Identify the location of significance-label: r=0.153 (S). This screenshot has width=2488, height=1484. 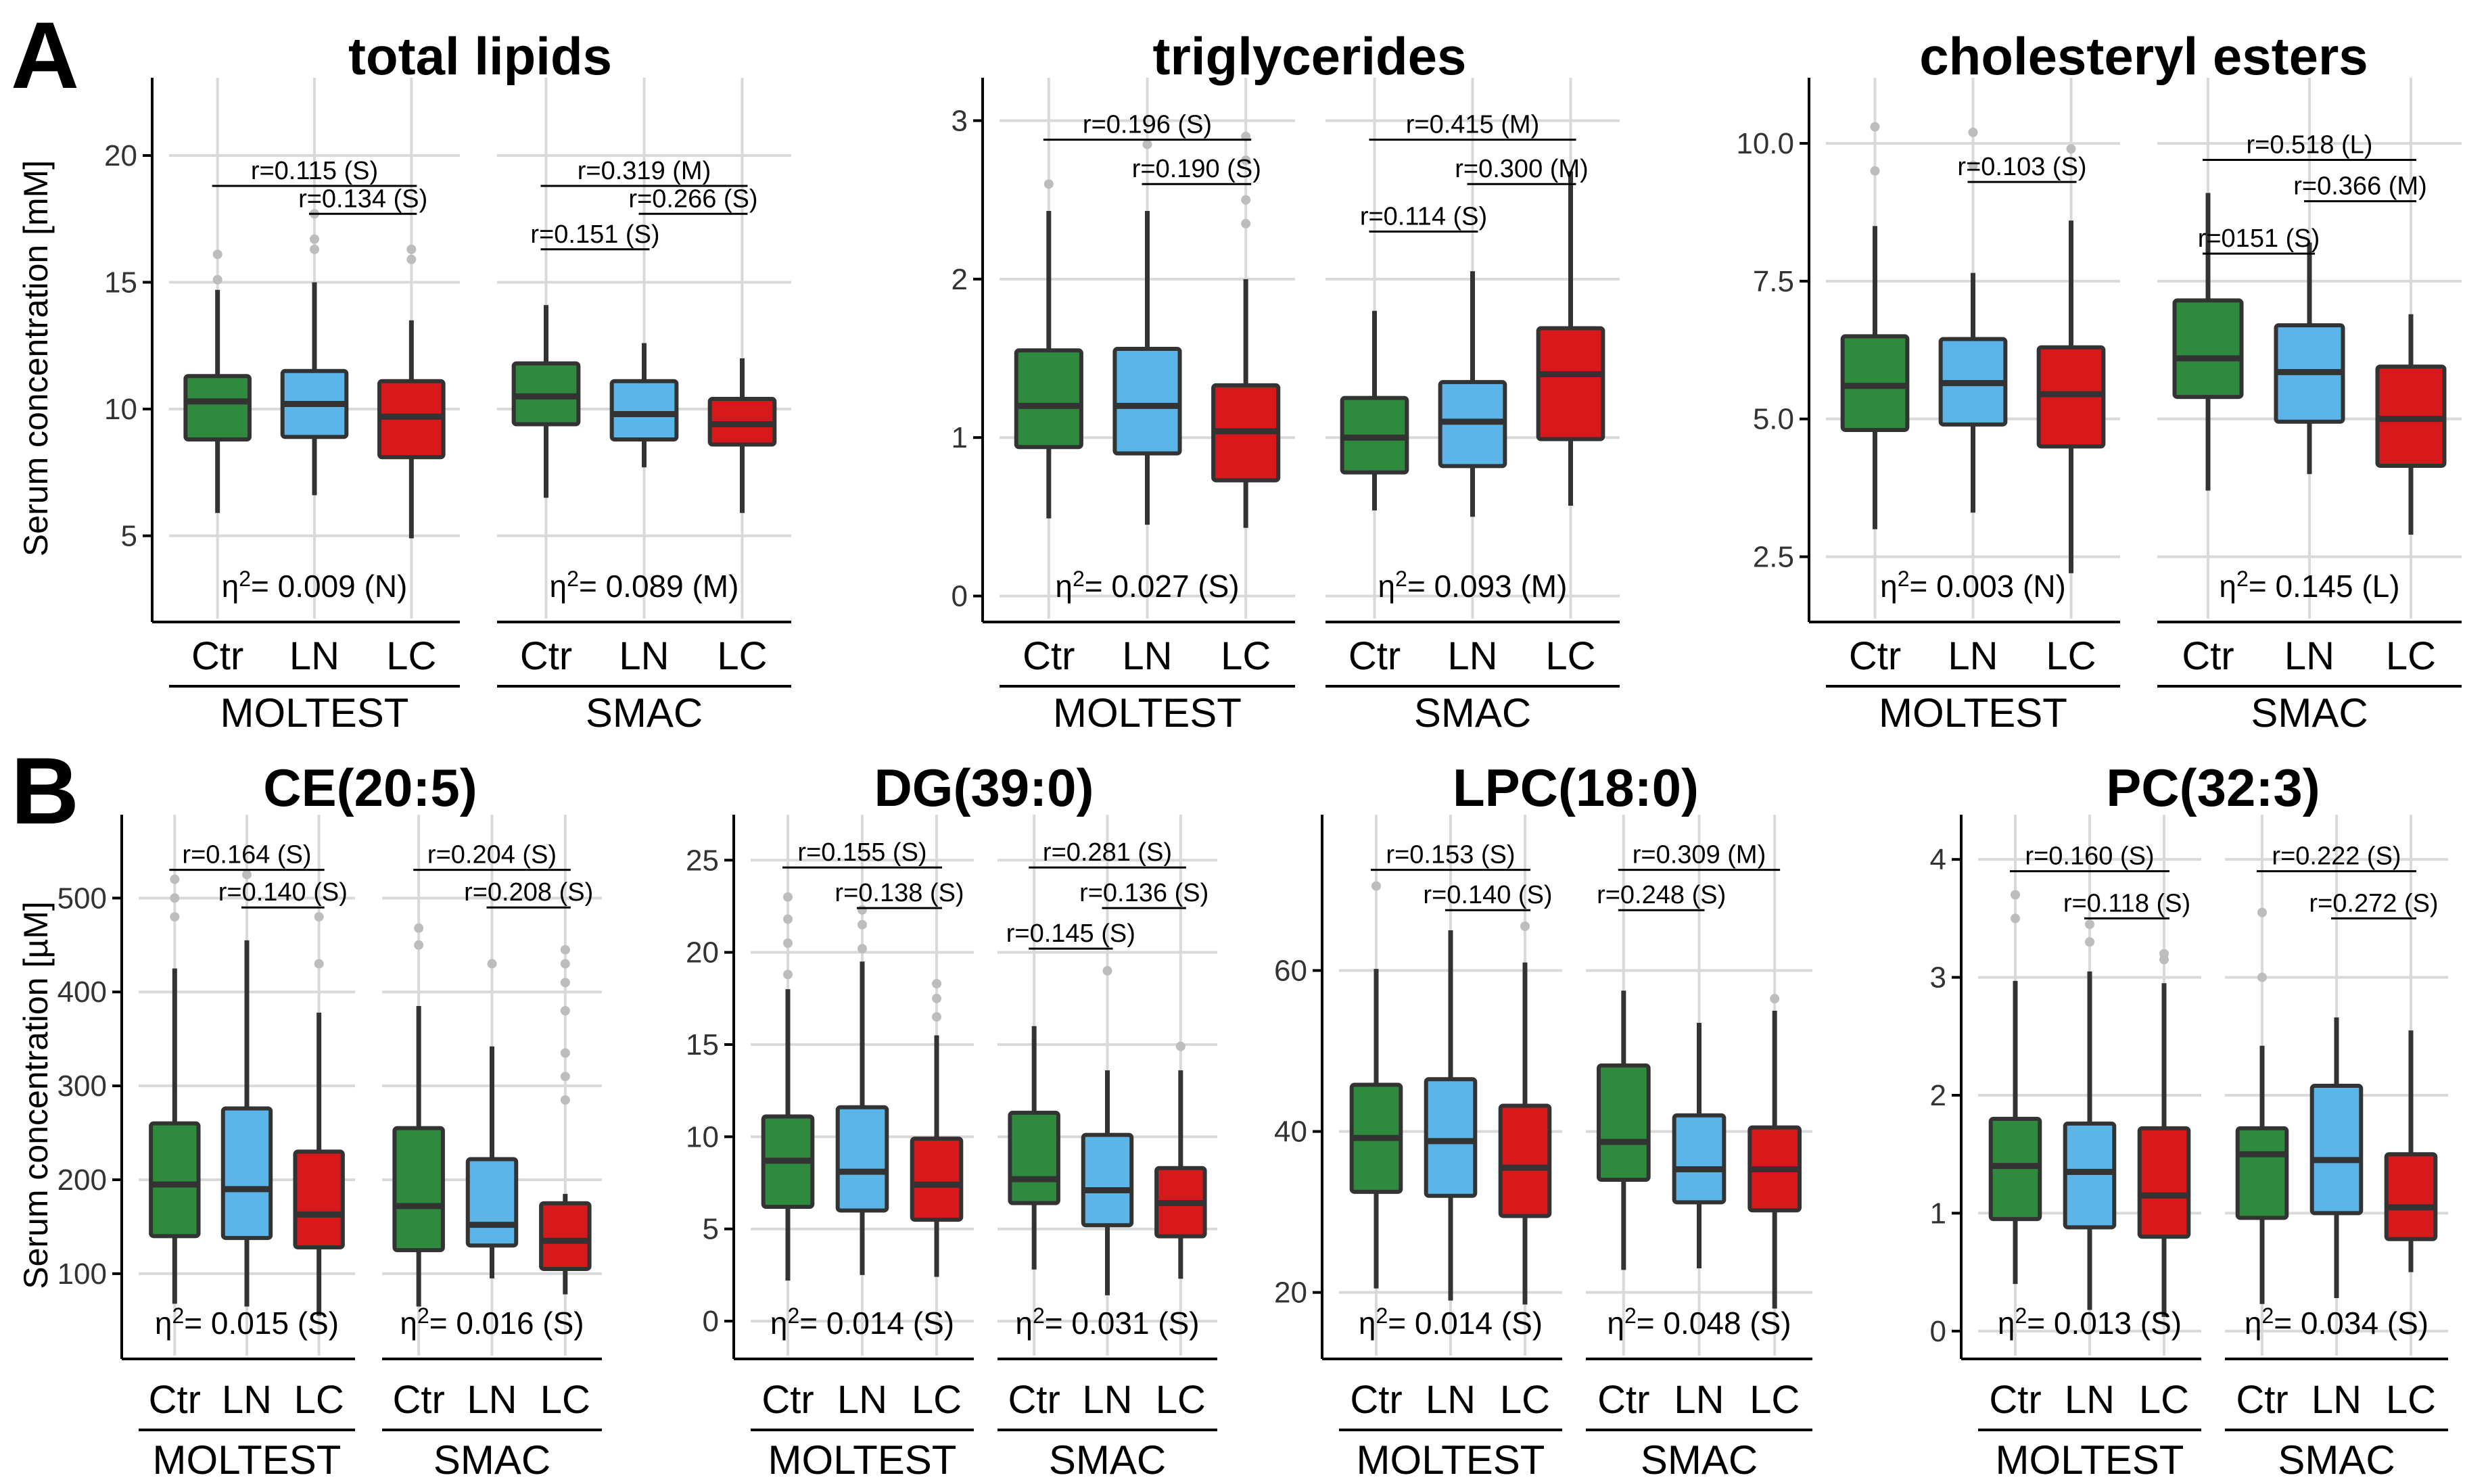
(1450, 855).